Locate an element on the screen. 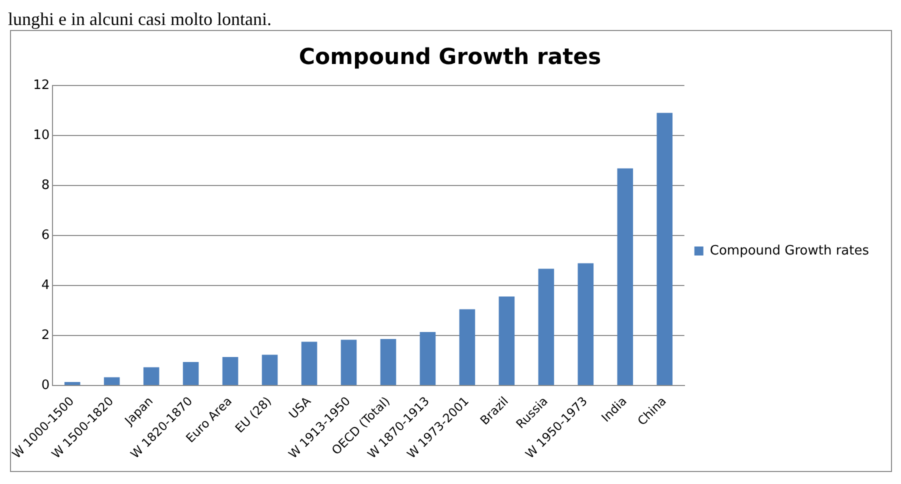 The height and width of the screenshot is (484, 901). y-tick-label: 0 is located at coordinates (45, 385).